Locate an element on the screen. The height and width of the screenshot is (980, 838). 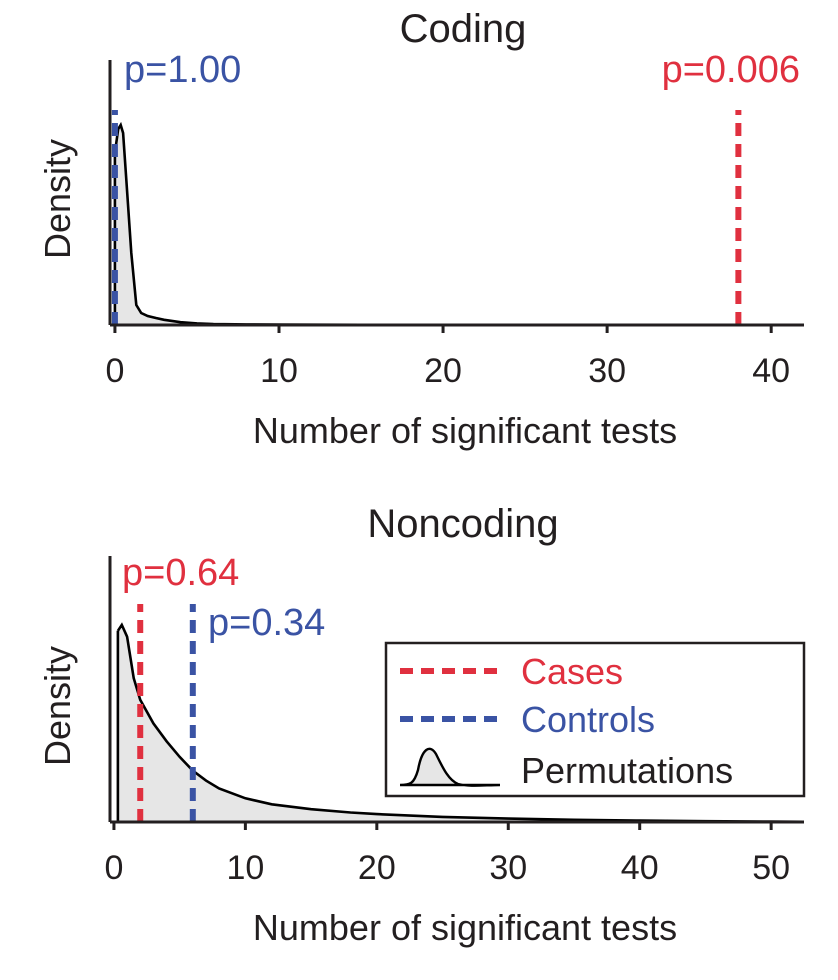
cases-pvalue-label: p=0.006 is located at coordinates (731, 70).